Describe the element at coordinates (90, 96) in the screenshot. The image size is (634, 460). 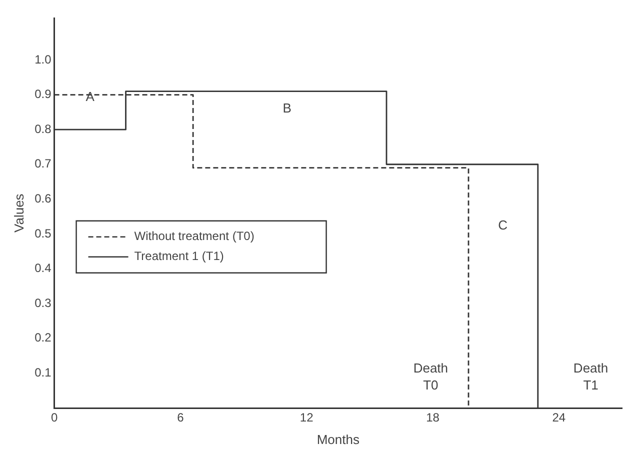
I see `annotation: A` at that location.